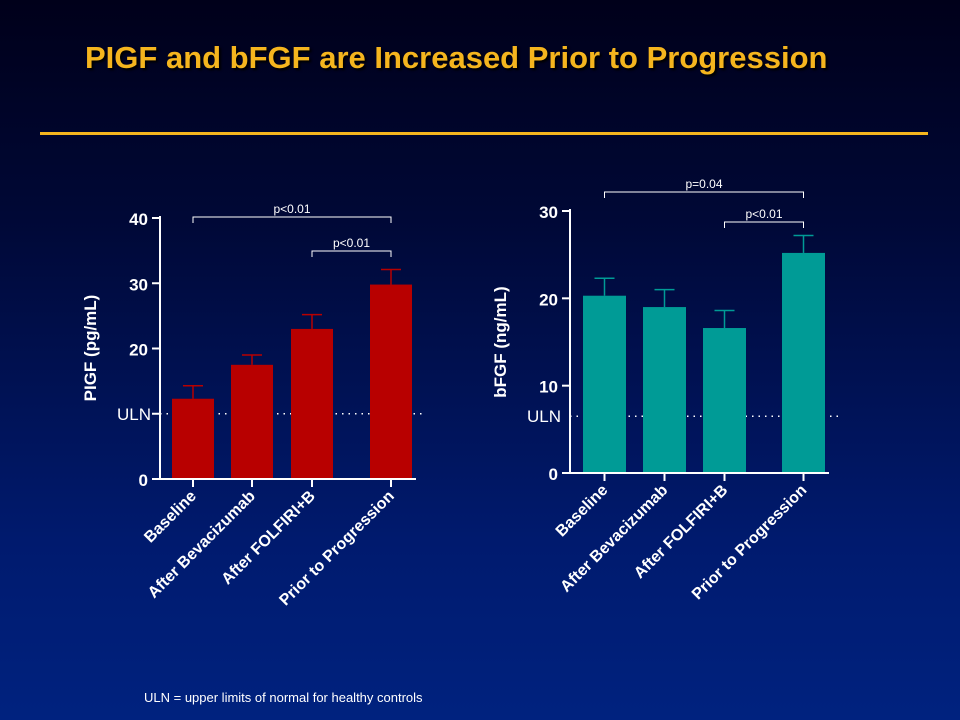  I want to click on y-tick-label: 40, so click(138, 219).